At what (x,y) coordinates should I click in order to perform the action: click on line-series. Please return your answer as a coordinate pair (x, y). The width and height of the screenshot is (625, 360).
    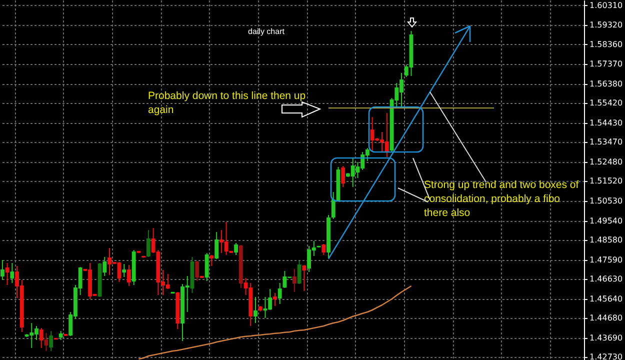
    Looking at the image, I should click on (275, 322).